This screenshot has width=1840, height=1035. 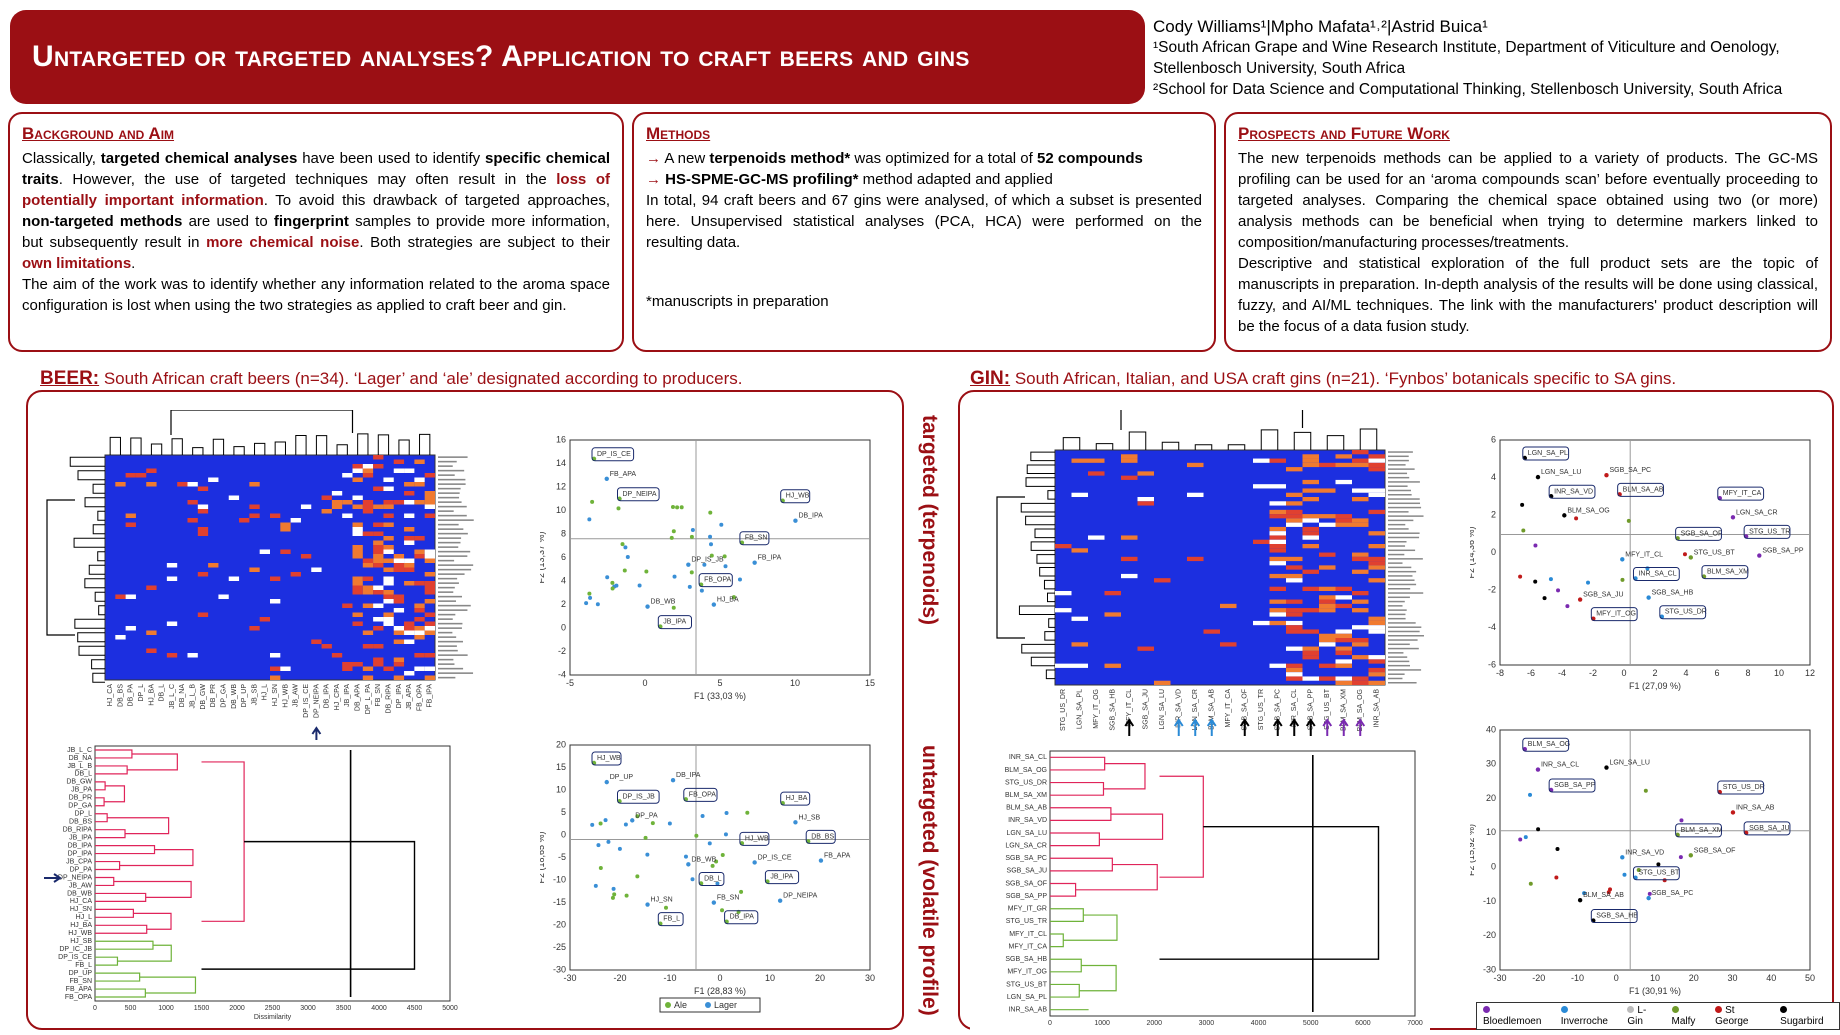 I want to click on dendrogram-leaf-label: FB_L, so click(x=83, y=965).